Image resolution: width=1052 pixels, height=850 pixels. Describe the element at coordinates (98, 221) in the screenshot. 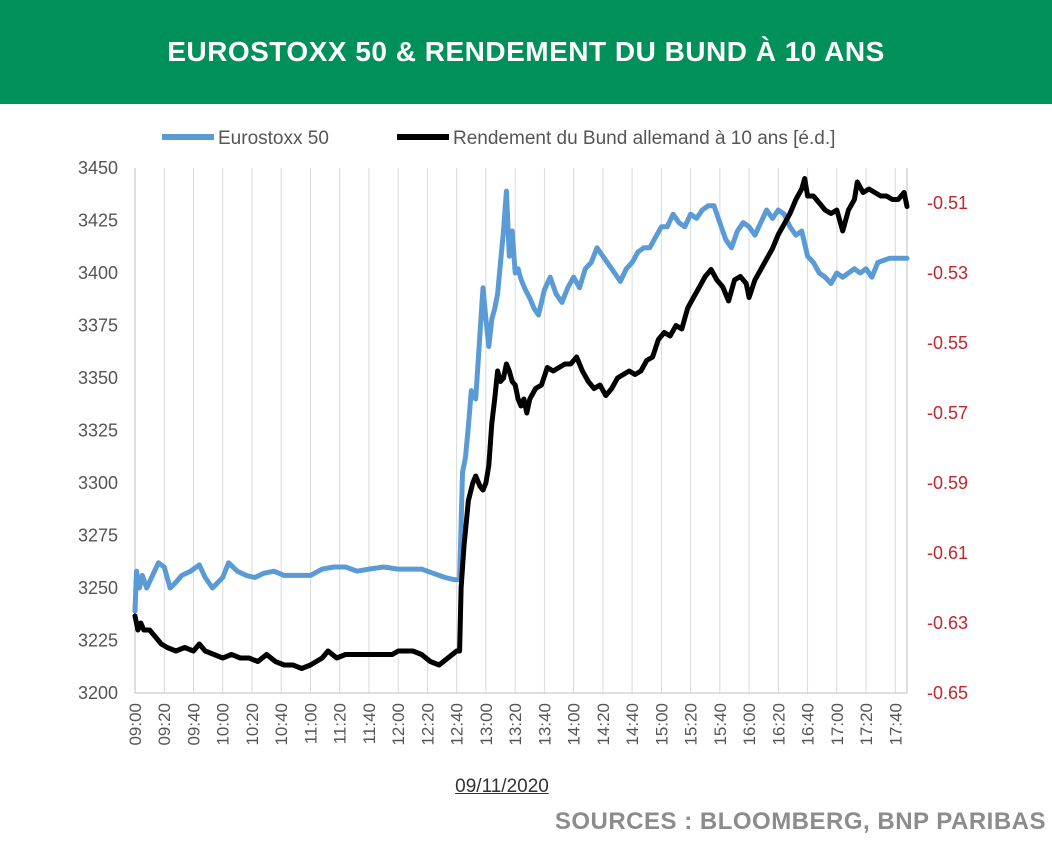

I see `y-tick-label-left: 3425` at that location.